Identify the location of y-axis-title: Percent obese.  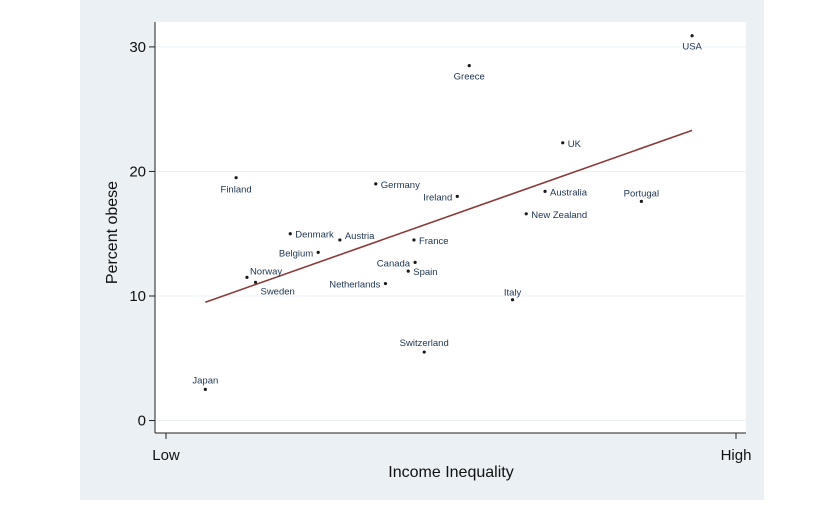
(112, 232).